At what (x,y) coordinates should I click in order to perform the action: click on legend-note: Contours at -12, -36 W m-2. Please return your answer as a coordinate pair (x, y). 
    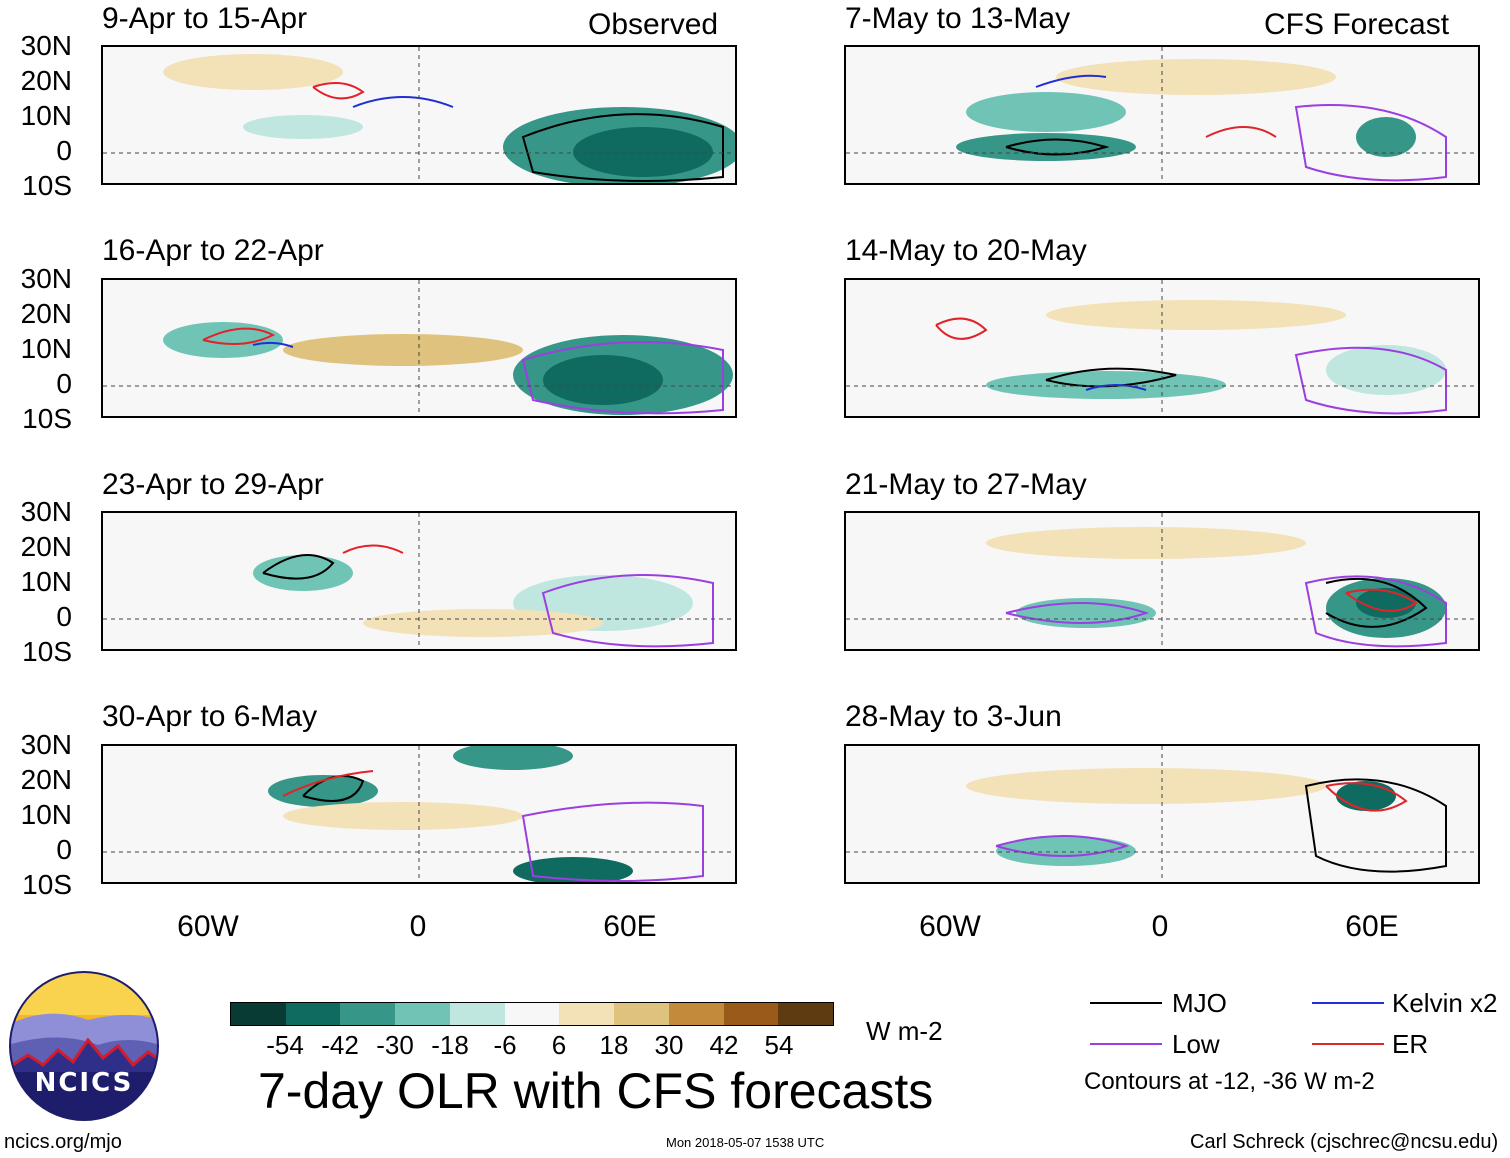
    Looking at the image, I should click on (1229, 1081).